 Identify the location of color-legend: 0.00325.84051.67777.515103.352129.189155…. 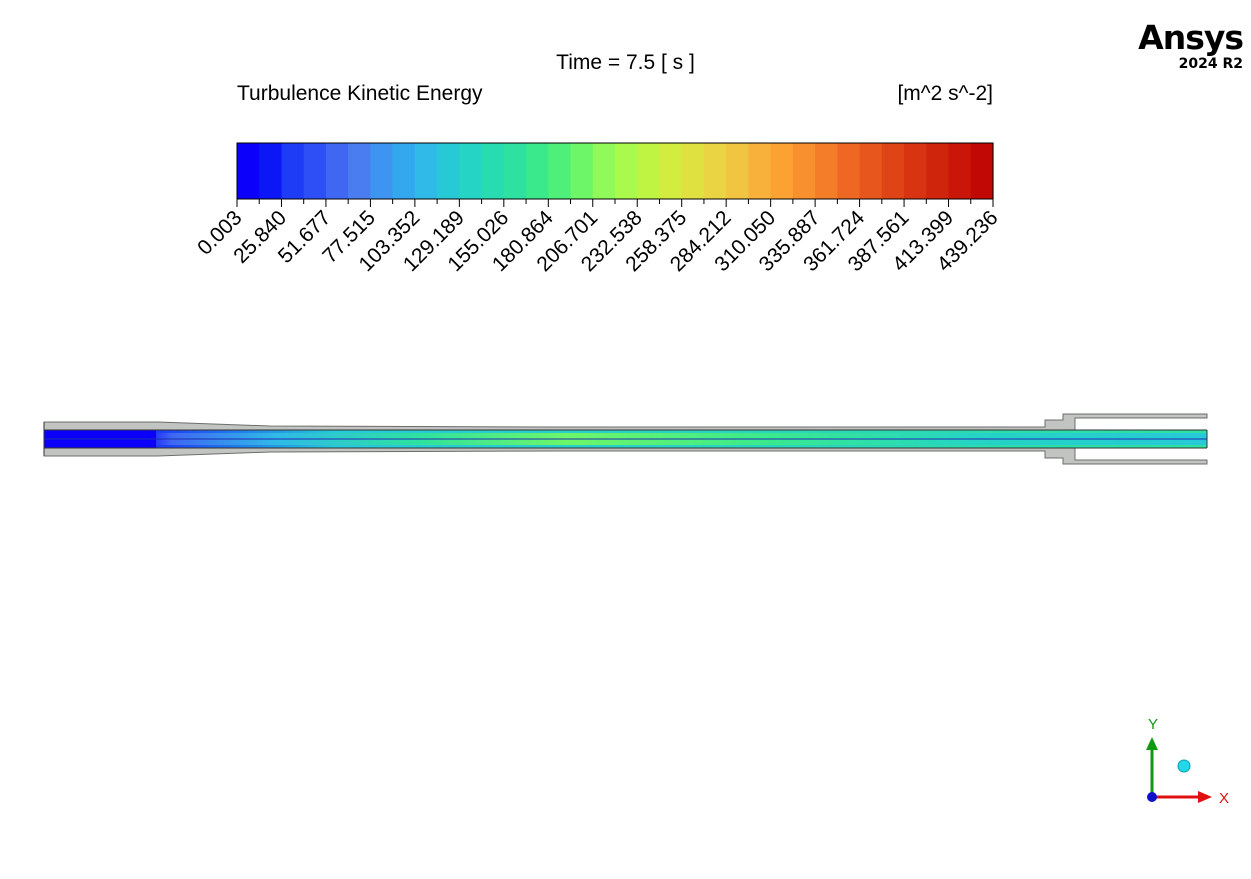
(598, 209).